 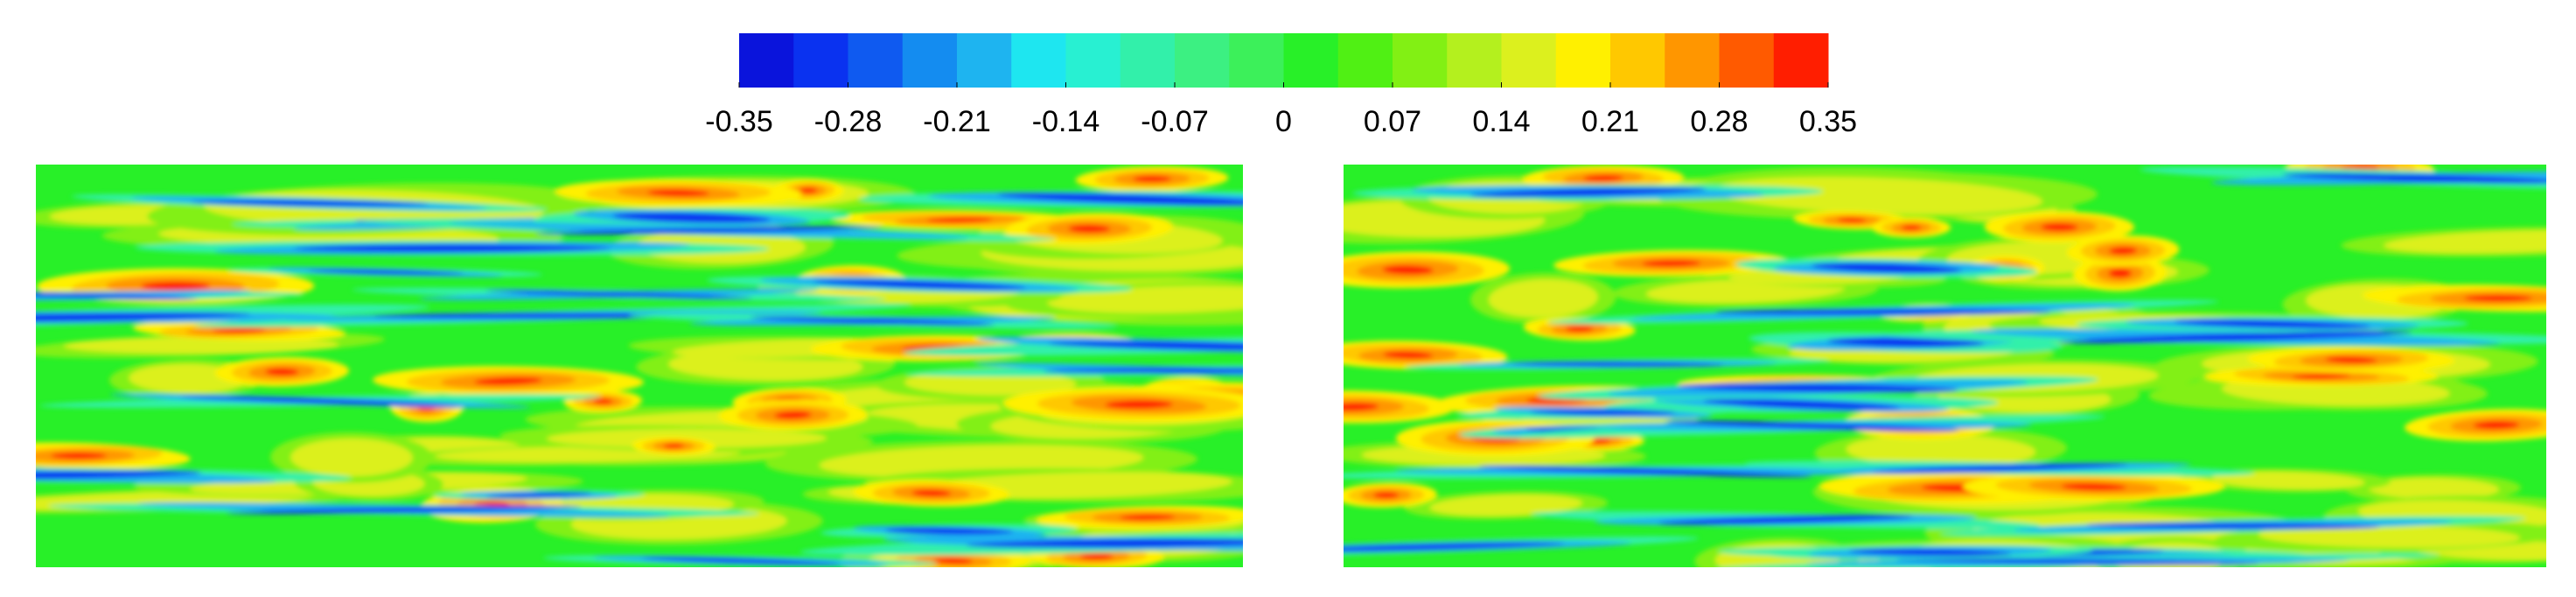 I want to click on colorbar-tick-label: 0.21, so click(x=1610, y=121).